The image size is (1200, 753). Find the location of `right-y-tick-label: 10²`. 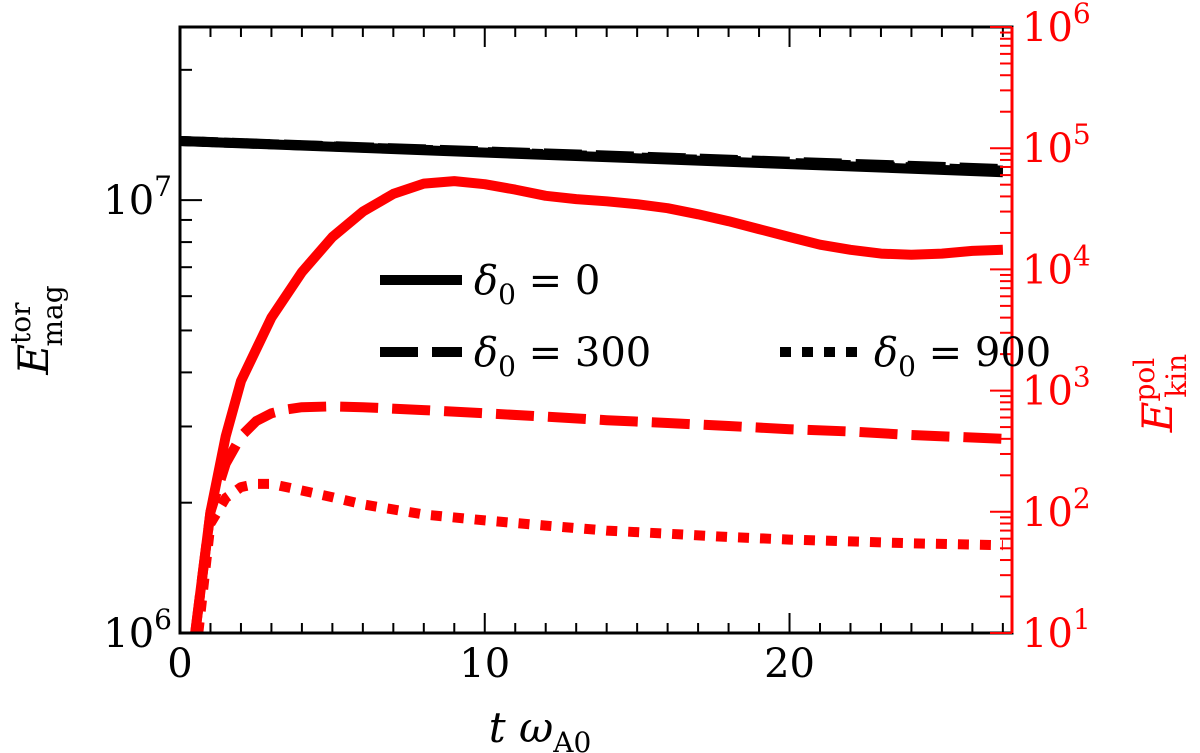

right-y-tick-label: 10² is located at coordinates (1056, 509).